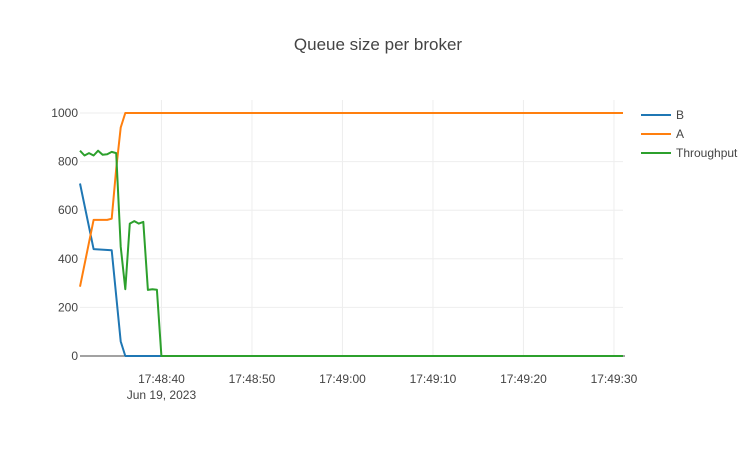  I want to click on x-tick-label: 17:49:30, so click(614, 379).